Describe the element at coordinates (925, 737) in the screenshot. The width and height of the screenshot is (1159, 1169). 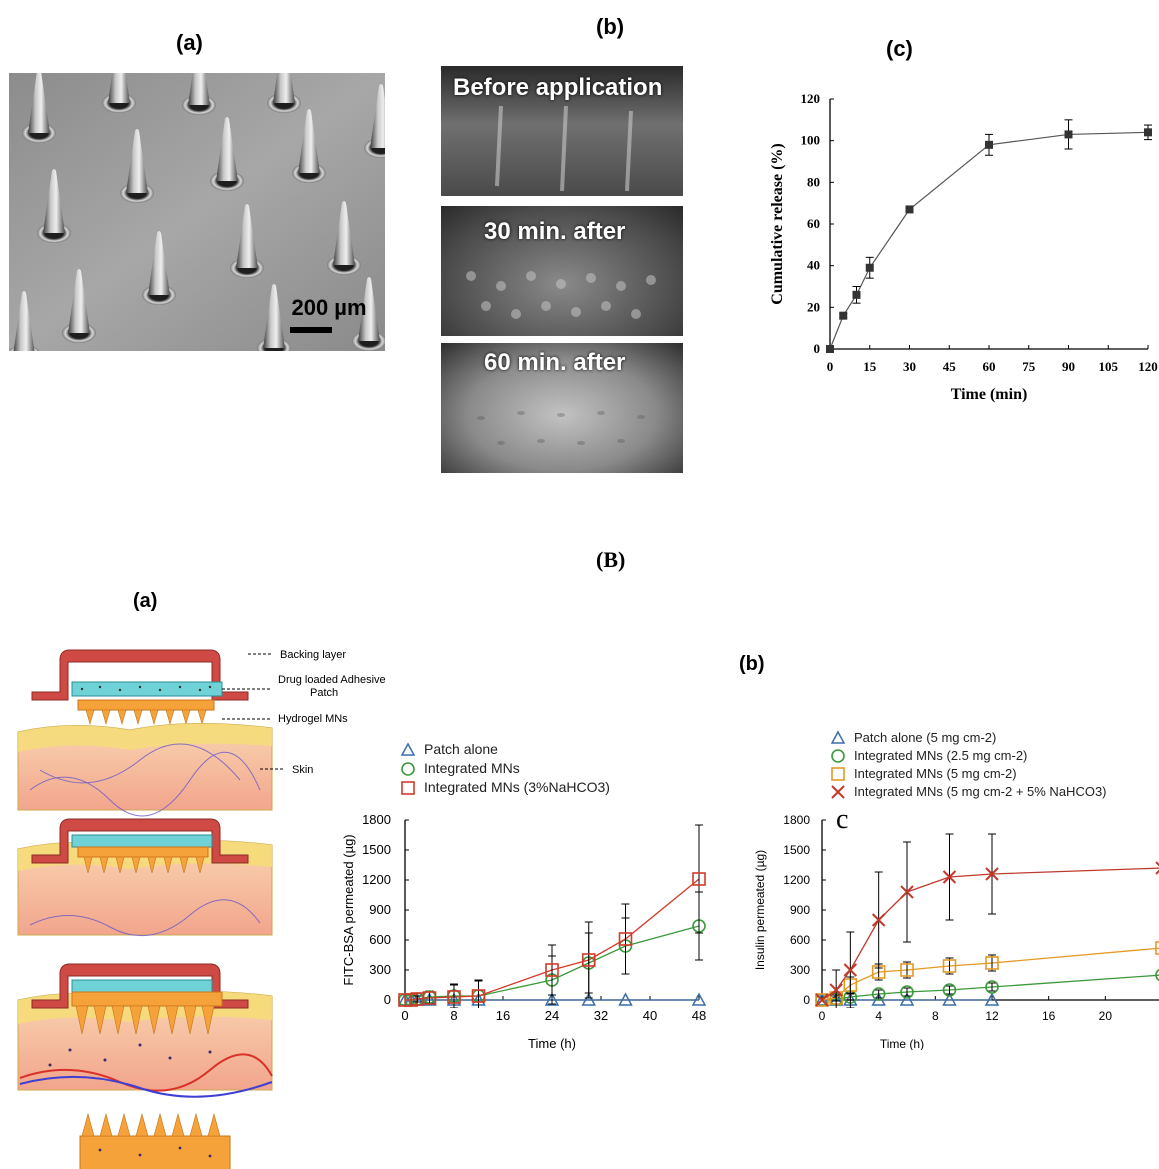
I see `legend-label: Patch alone (5 mg cm-2)` at that location.